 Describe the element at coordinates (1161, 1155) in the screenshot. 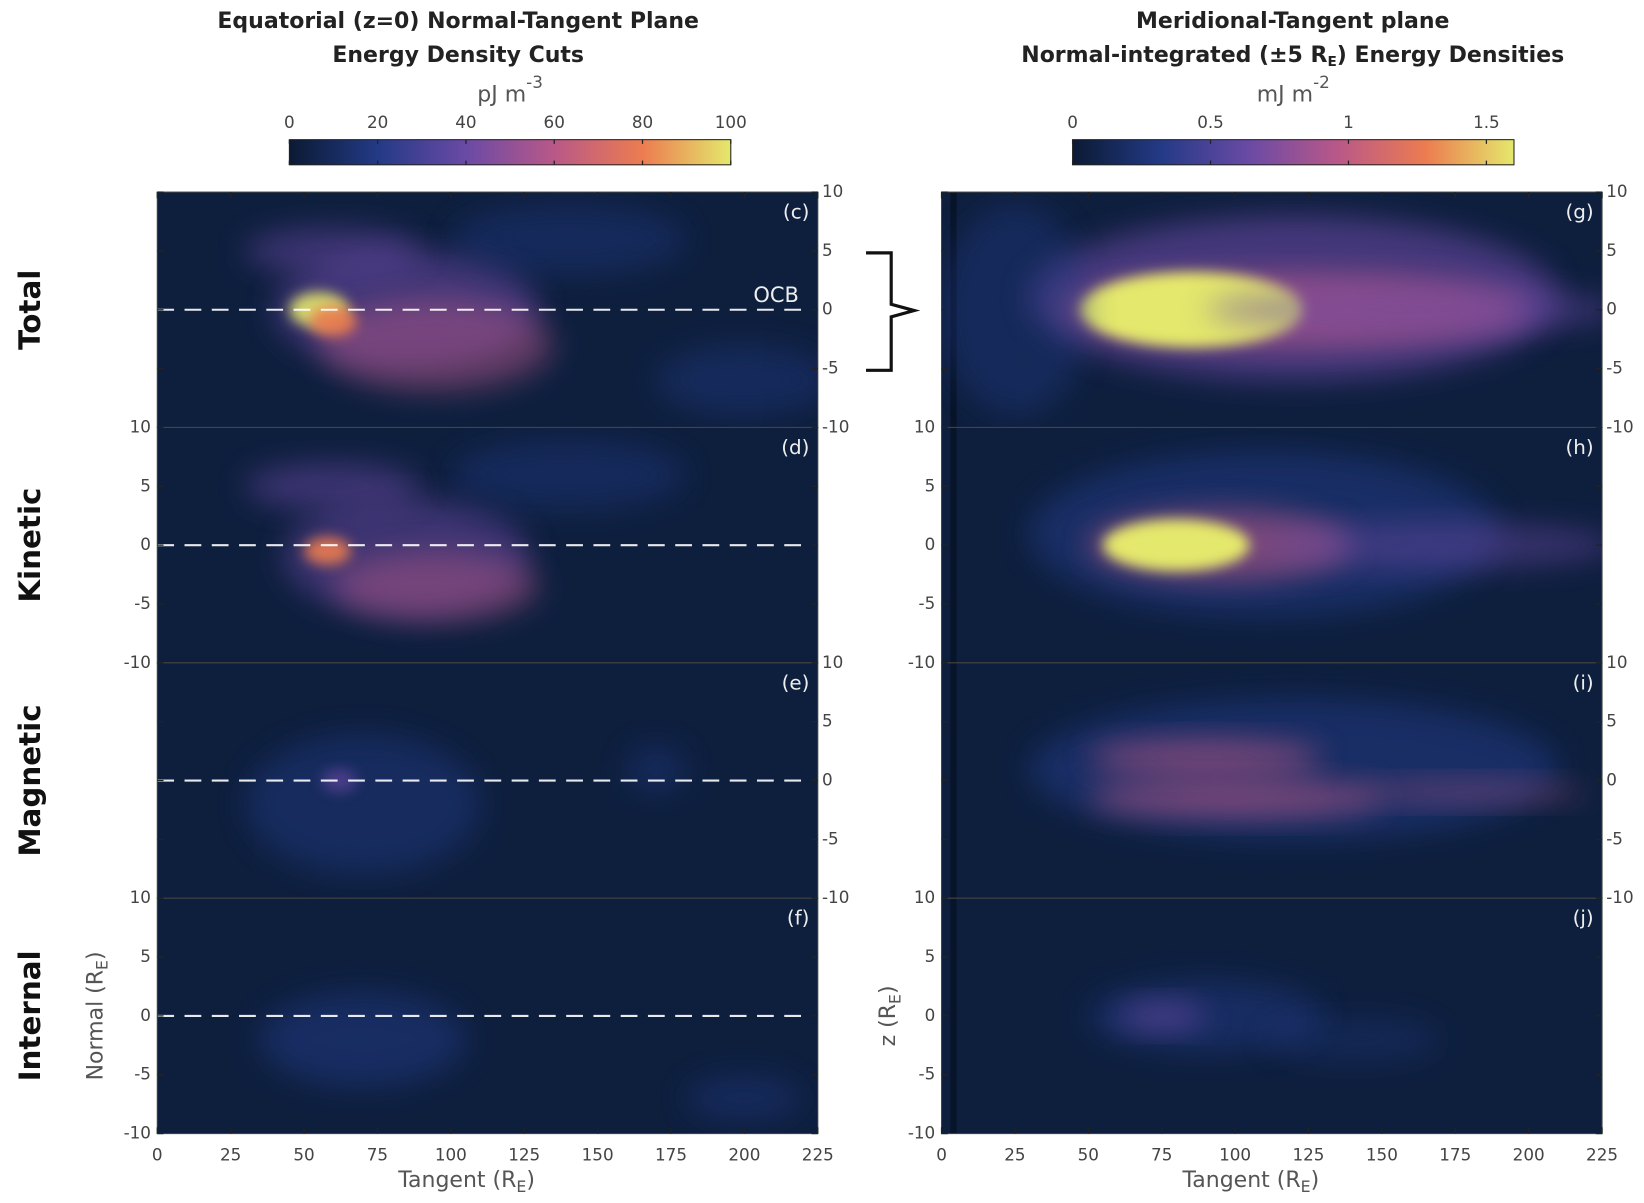

I see `x-tick-label: 75` at that location.